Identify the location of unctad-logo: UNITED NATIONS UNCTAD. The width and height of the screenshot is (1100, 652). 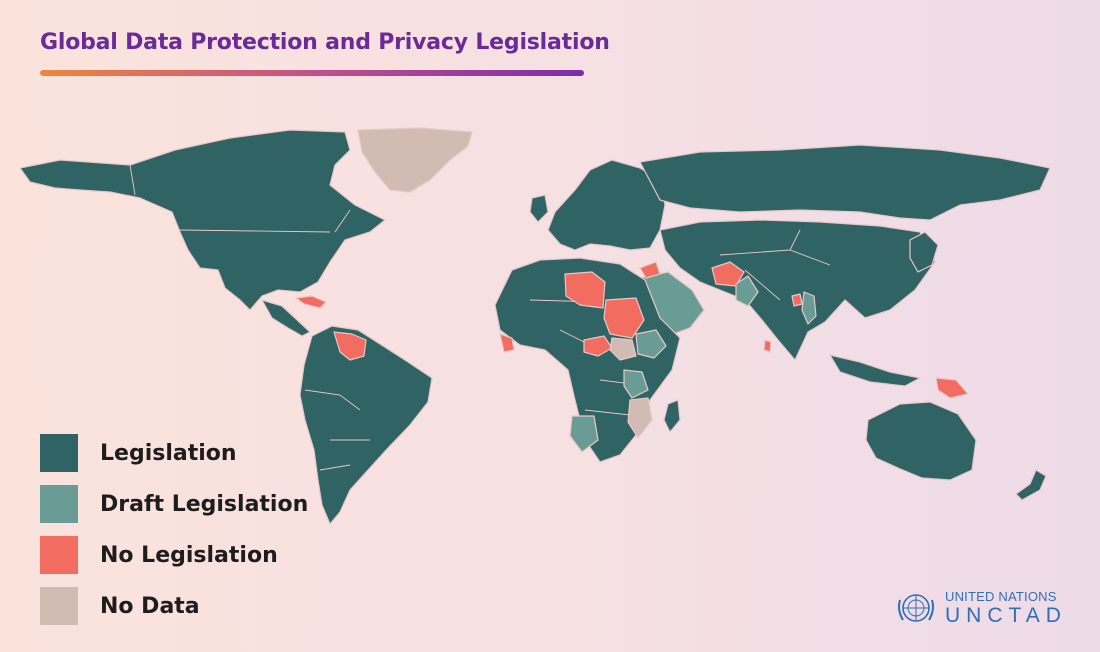
(981, 608).